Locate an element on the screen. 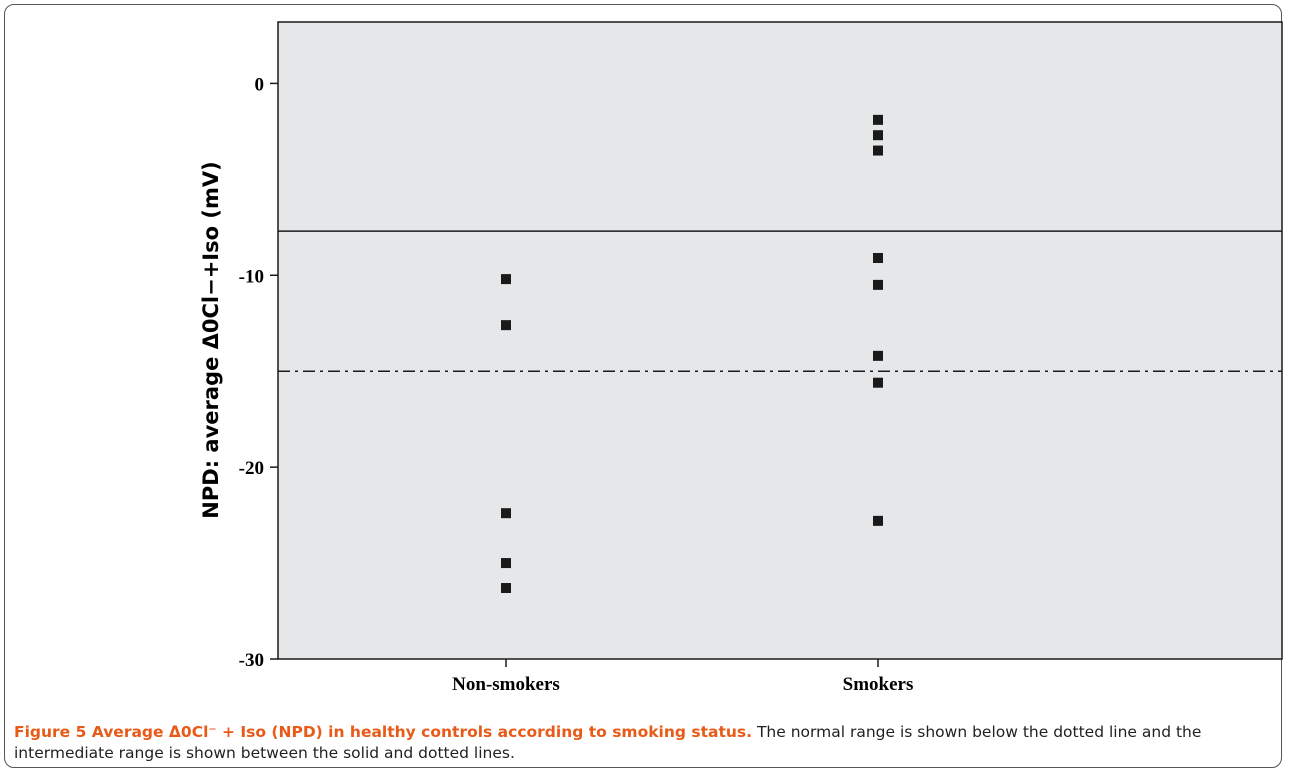 This screenshot has width=1290, height=778. y-axis: 0 -10 -20 -30 is located at coordinates (258, 372).